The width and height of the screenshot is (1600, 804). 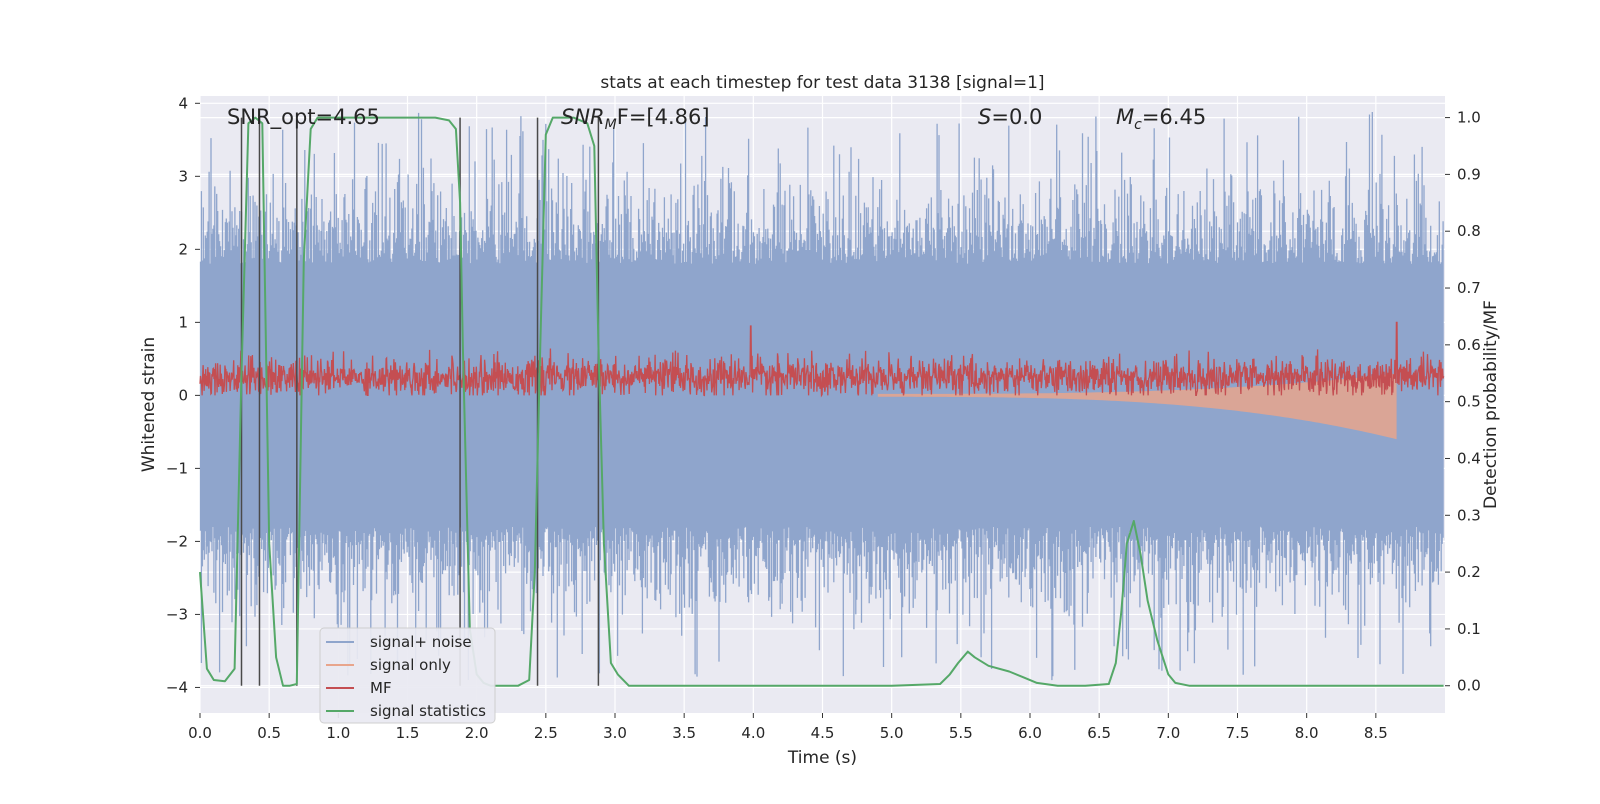 What do you see at coordinates (892, 733) in the screenshot?
I see `x-tick-label: 5.0` at bounding box center [892, 733].